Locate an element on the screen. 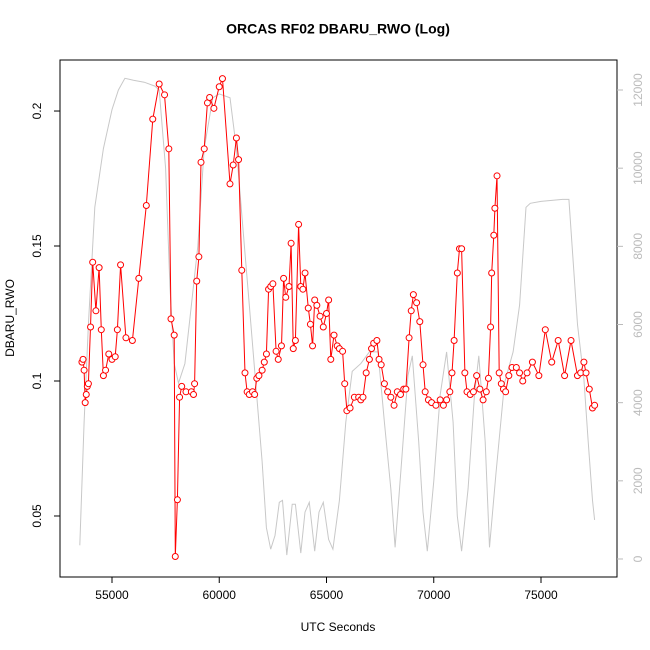 The height and width of the screenshot is (650, 650). y2-tick-label: 10000 is located at coordinates (638, 168).